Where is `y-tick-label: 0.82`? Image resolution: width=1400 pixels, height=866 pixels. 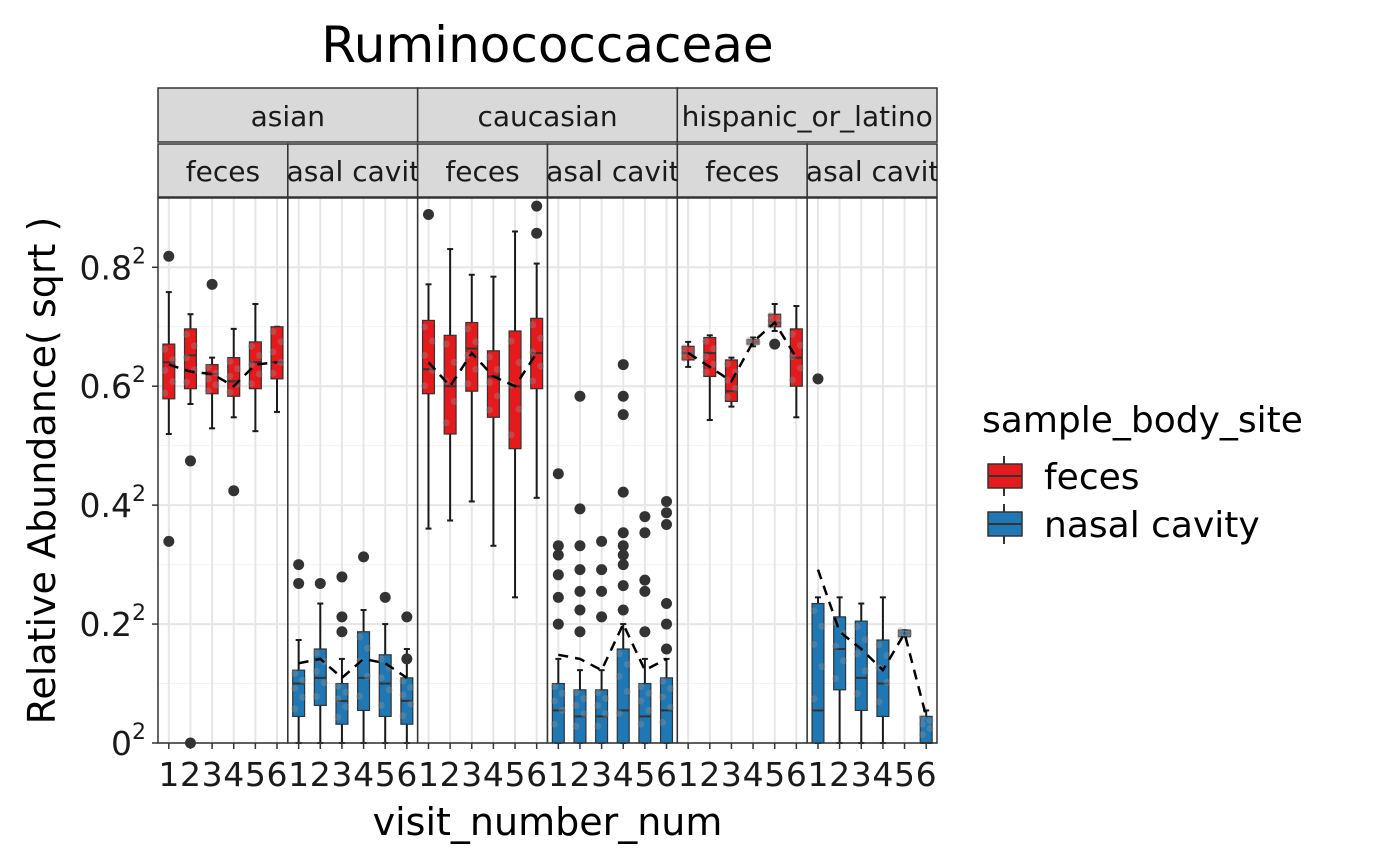
y-tick-label: 0.82 is located at coordinates (113, 265).